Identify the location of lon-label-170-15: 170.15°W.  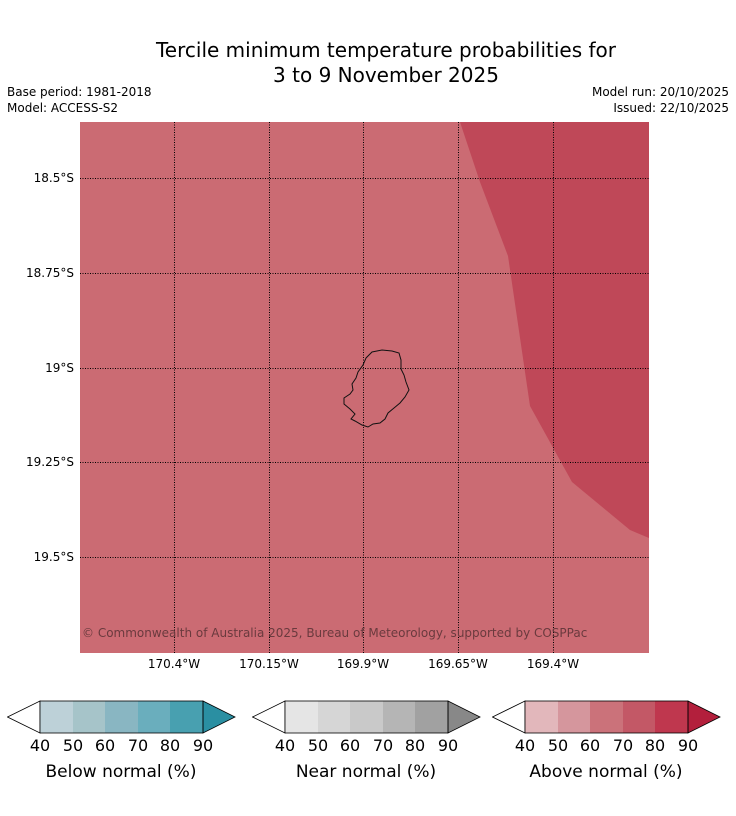
(269, 664).